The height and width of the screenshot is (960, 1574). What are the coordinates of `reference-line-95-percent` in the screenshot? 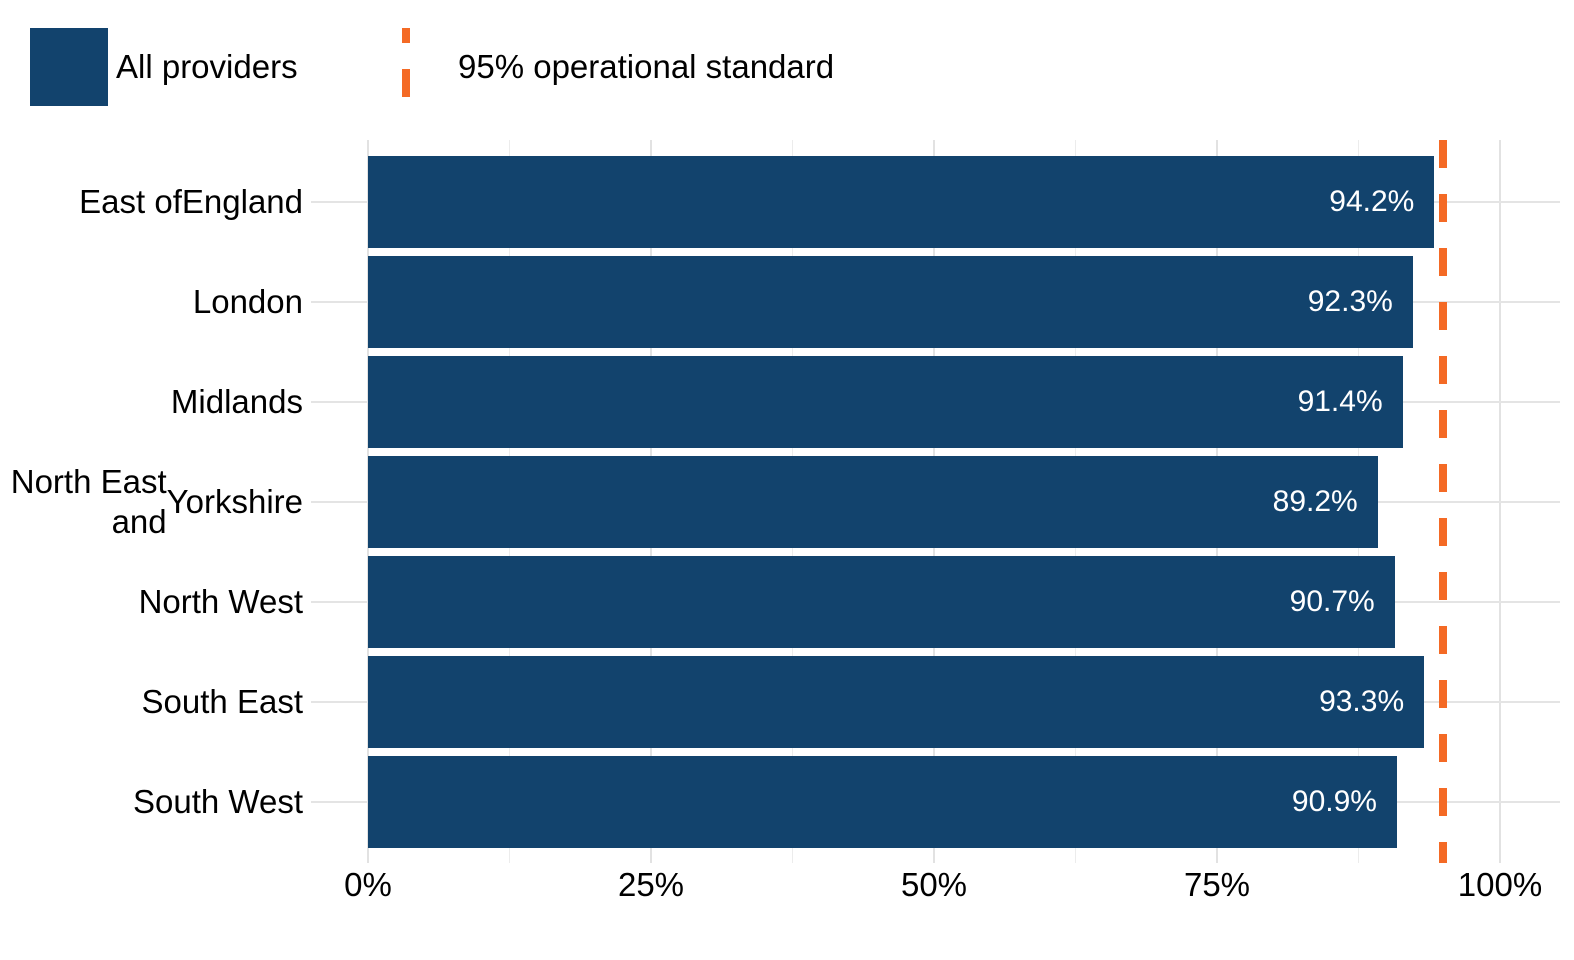 It's located at (1443, 501).